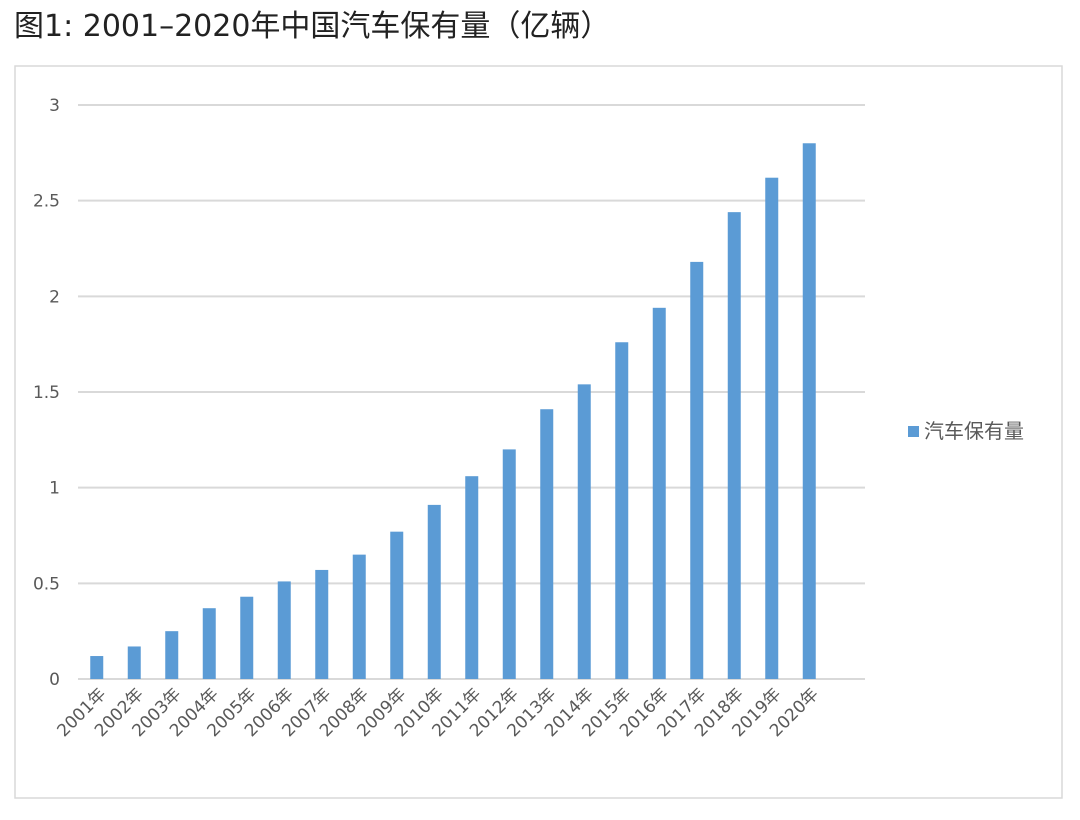 The height and width of the screenshot is (820, 1080). Describe the element at coordinates (913, 431) in the screenshot. I see `legend-swatch` at that location.